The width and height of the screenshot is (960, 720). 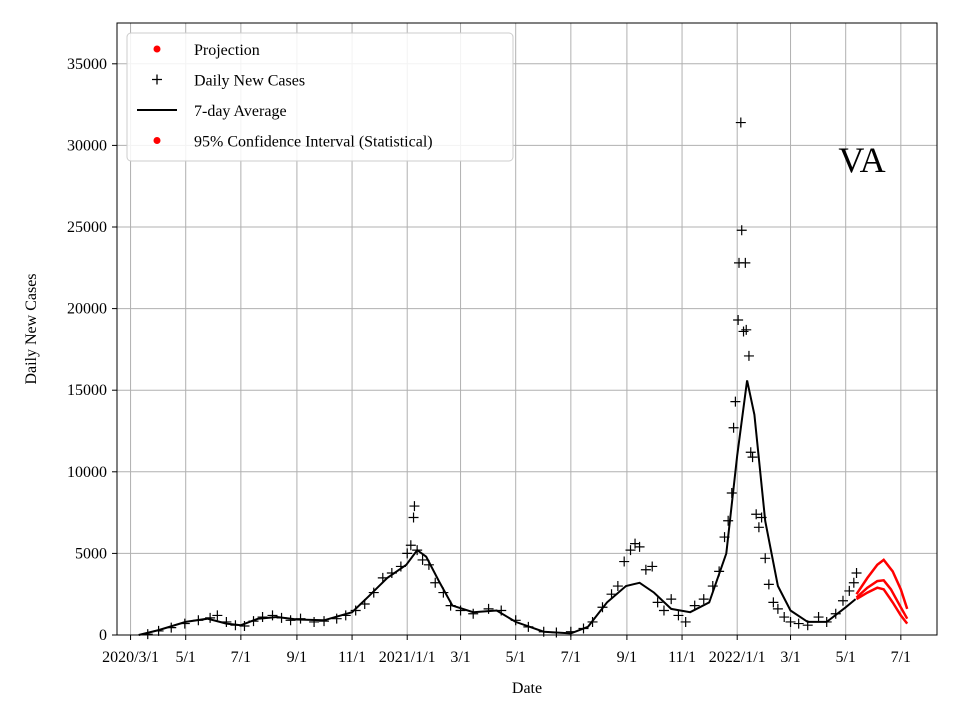 I want to click on y-tick-label: 35000, so click(x=87, y=64).